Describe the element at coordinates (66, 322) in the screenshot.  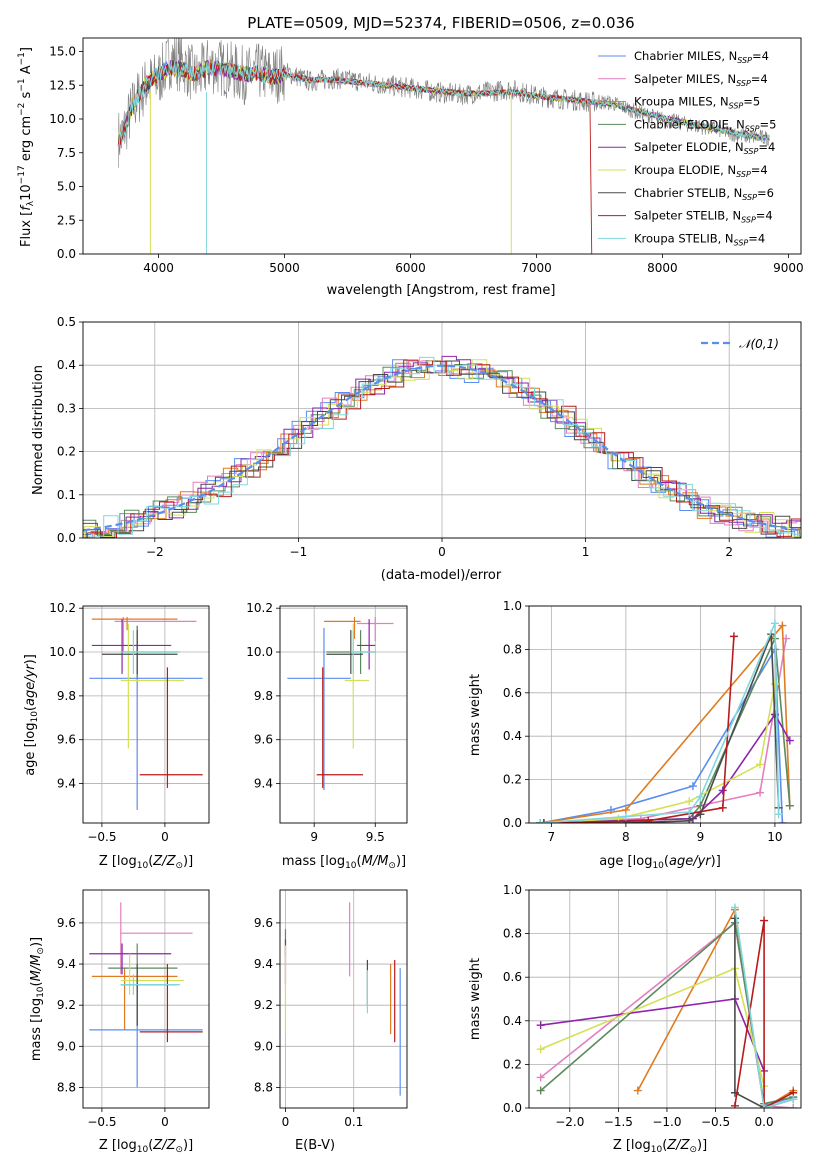
I see `y-tick-label: 0.5` at that location.